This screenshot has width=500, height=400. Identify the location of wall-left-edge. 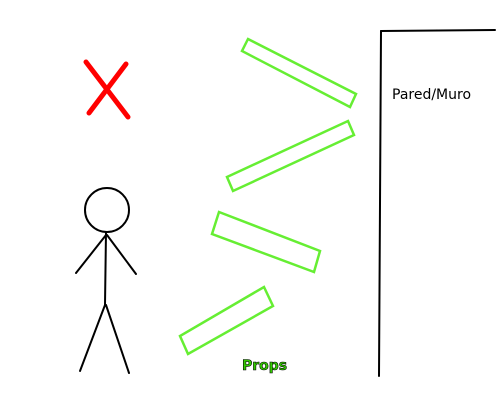
(380, 203).